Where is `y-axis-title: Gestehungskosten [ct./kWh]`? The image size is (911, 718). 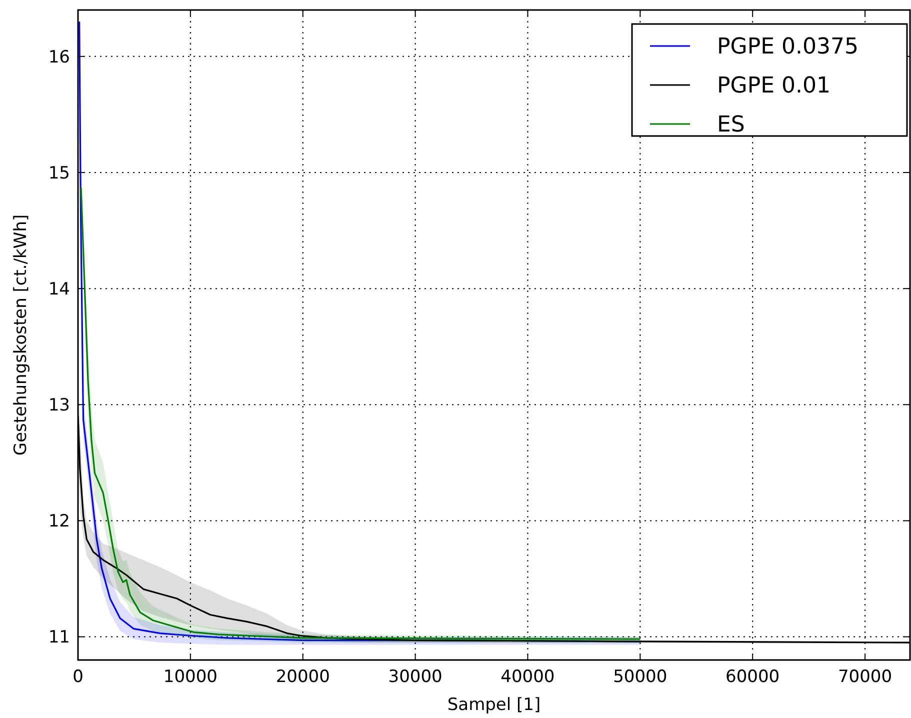 y-axis-title: Gestehungskosten [ct./kWh] is located at coordinates (21, 335).